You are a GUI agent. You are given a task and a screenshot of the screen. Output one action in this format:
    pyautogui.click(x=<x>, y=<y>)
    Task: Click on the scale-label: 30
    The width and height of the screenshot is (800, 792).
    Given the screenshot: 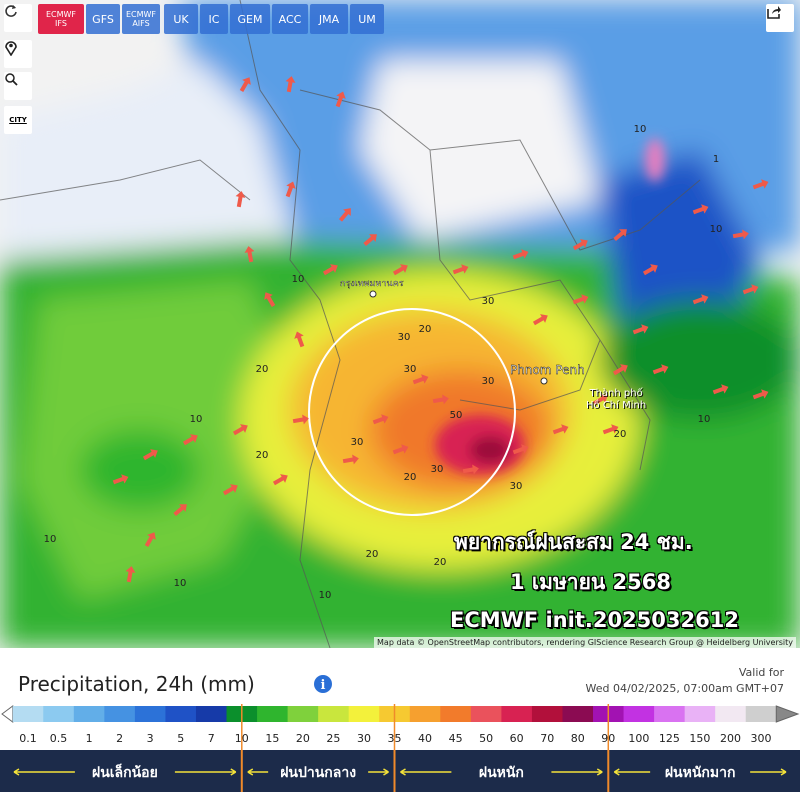 What is the action you would take?
    pyautogui.click(x=364, y=738)
    